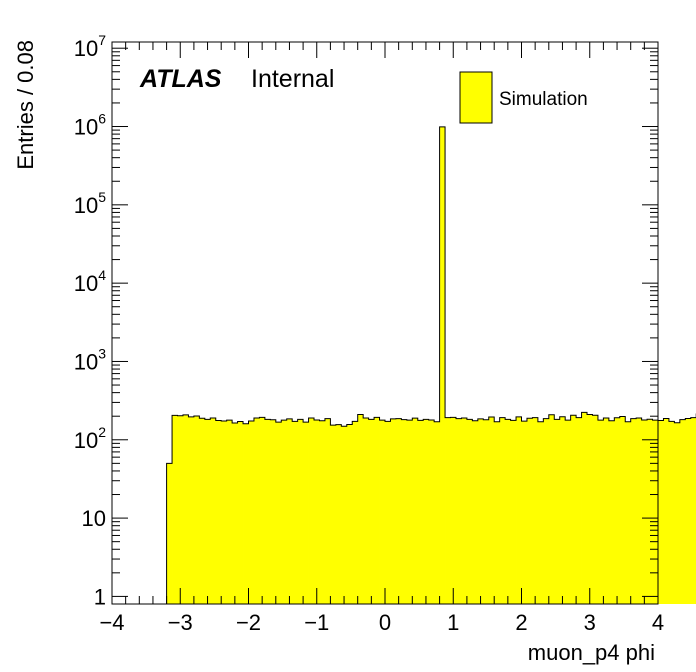 Image resolution: width=696 pixels, height=672 pixels. Describe the element at coordinates (90, 359) in the screenshot. I see `y-tick-label: 10³` at that location.